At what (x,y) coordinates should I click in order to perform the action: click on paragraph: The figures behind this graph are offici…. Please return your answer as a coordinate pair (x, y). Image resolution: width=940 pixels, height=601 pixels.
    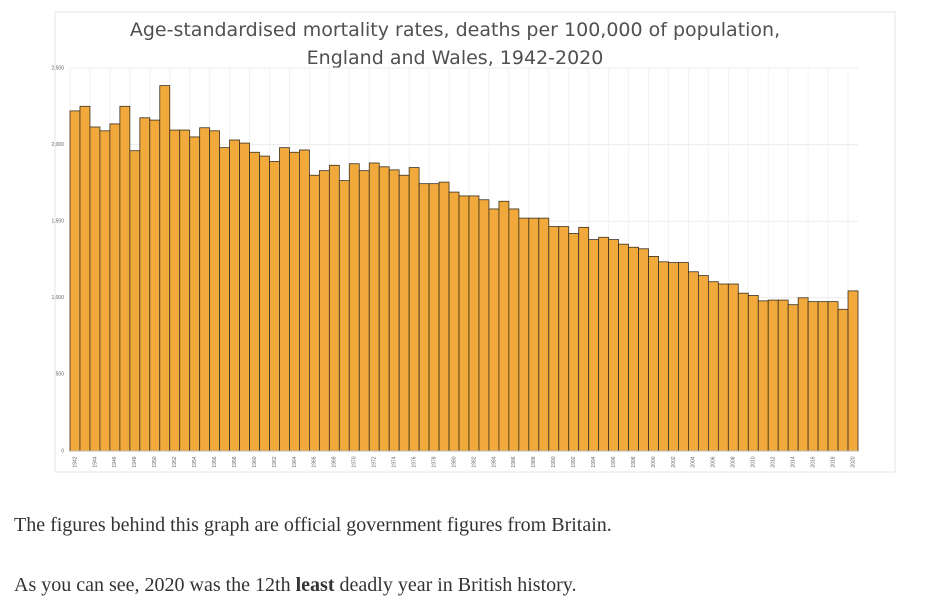
    Looking at the image, I should click on (313, 525).